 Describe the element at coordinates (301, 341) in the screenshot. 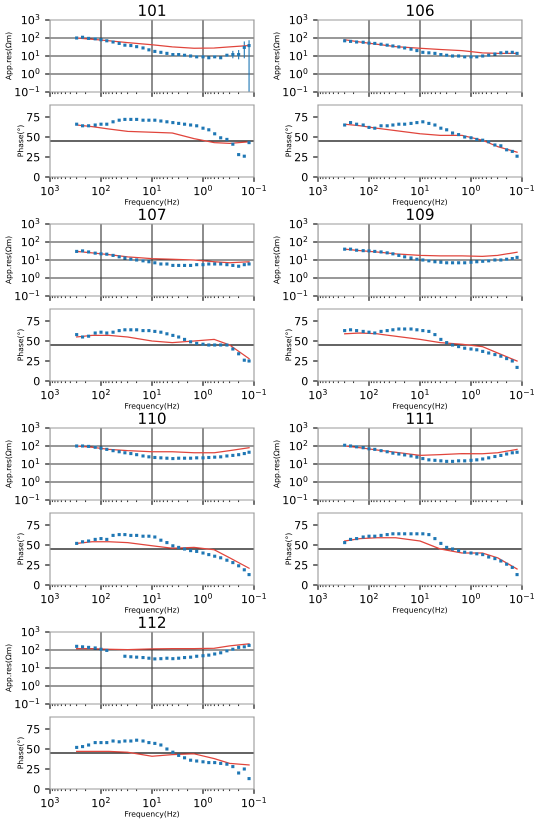

I see `y-tick-label: 50` at that location.